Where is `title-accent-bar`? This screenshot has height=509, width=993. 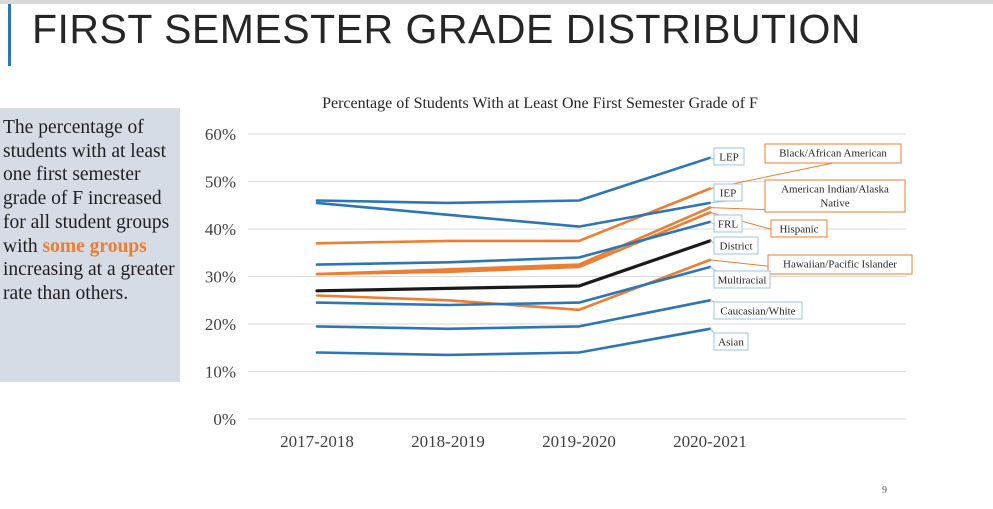 title-accent-bar is located at coordinates (9, 35).